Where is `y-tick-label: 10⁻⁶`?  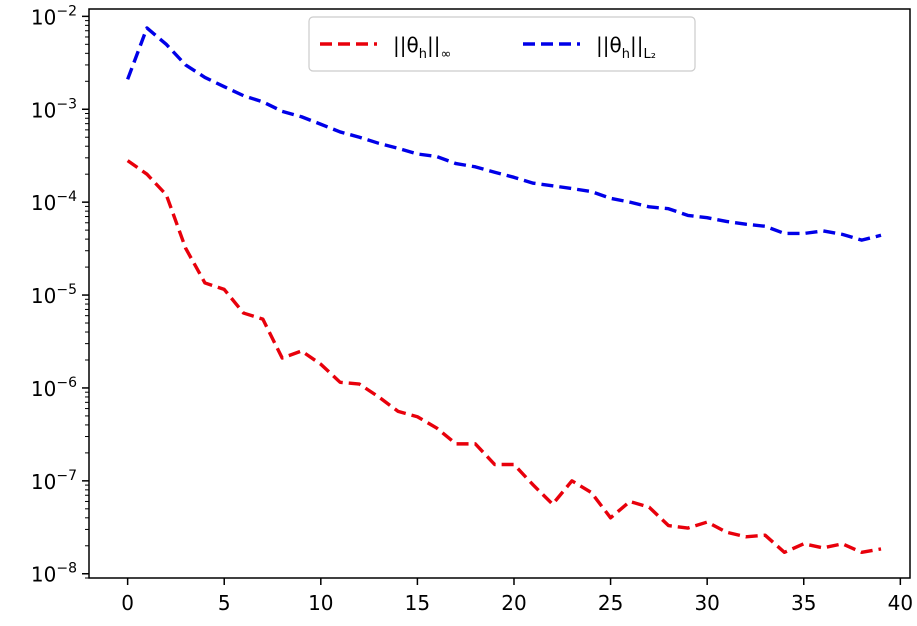
y-tick-label: 10⁻⁶ is located at coordinates (54, 388).